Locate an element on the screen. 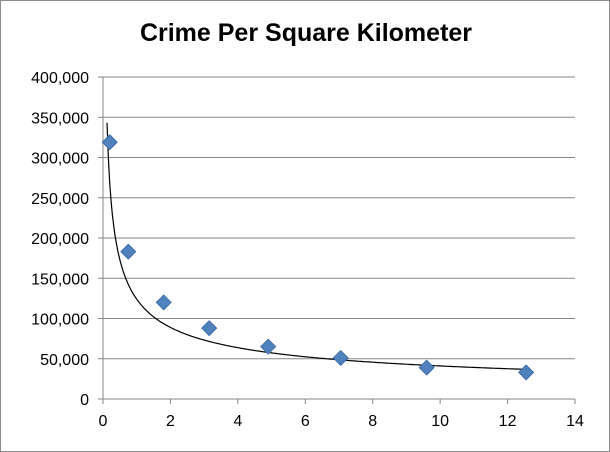 This screenshot has height=452, width=610. x-tick-label-3: 6 is located at coordinates (305, 421).